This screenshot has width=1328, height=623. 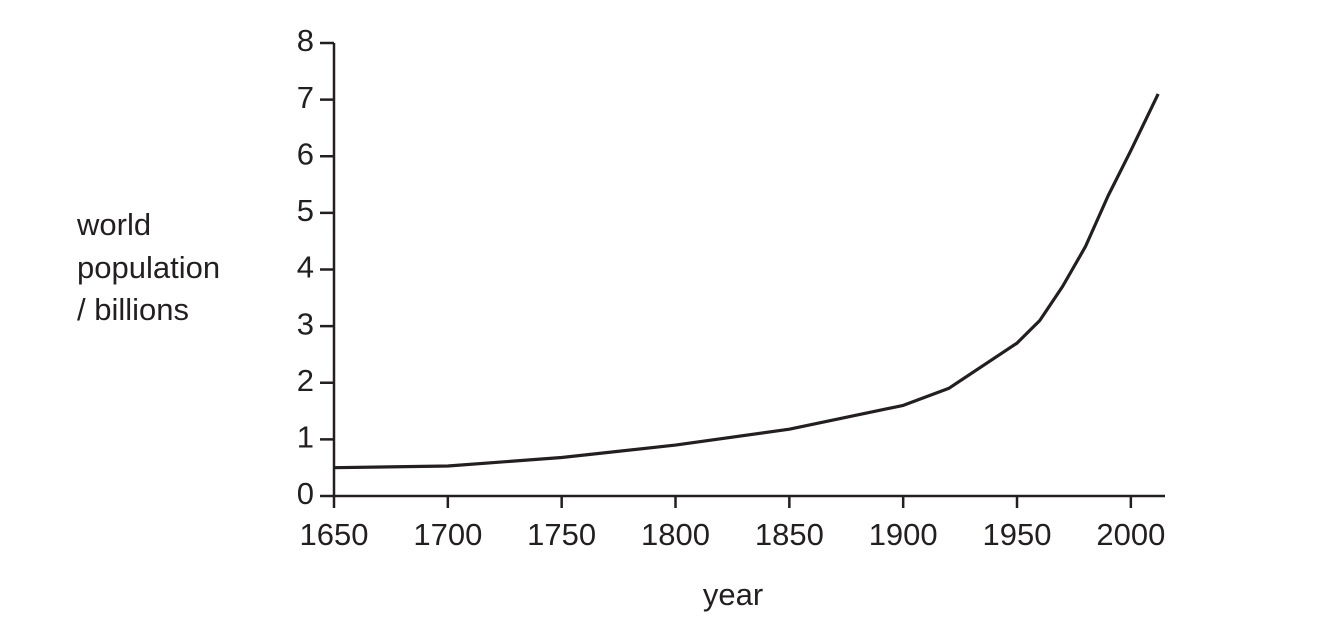 I want to click on x-tick-label: 1650, so click(x=334, y=534).